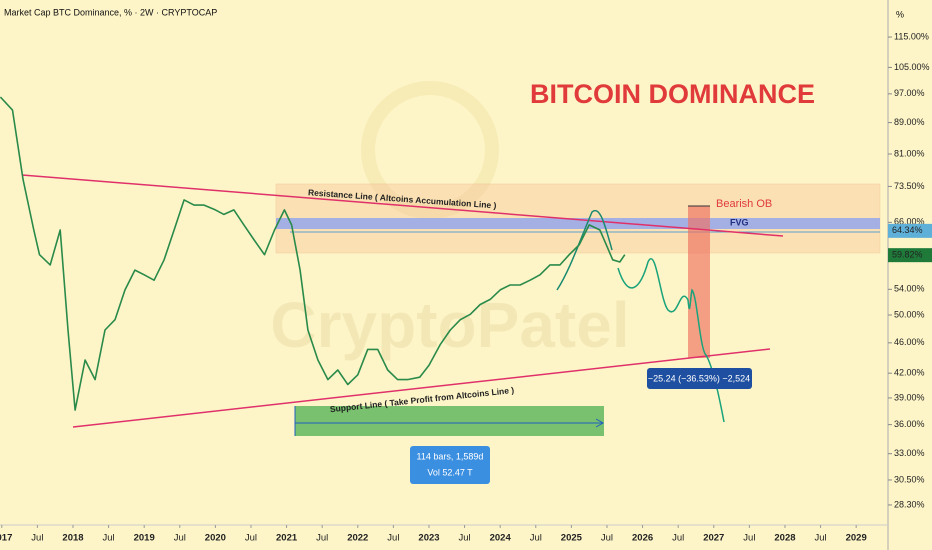 This screenshot has width=932, height=550. I want to click on y-tick-label: 81.00%, so click(909, 153).